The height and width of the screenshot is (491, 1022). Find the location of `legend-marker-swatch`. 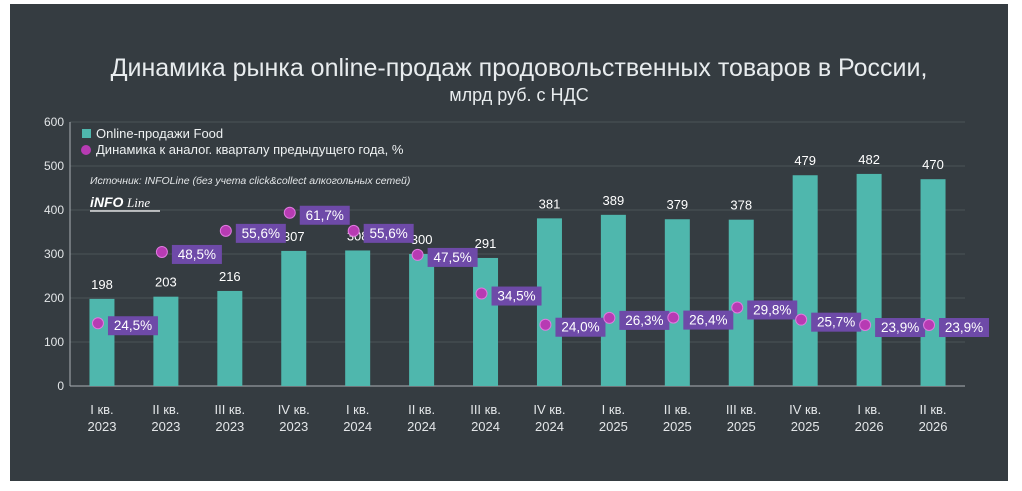

legend-marker-swatch is located at coordinates (86, 150).